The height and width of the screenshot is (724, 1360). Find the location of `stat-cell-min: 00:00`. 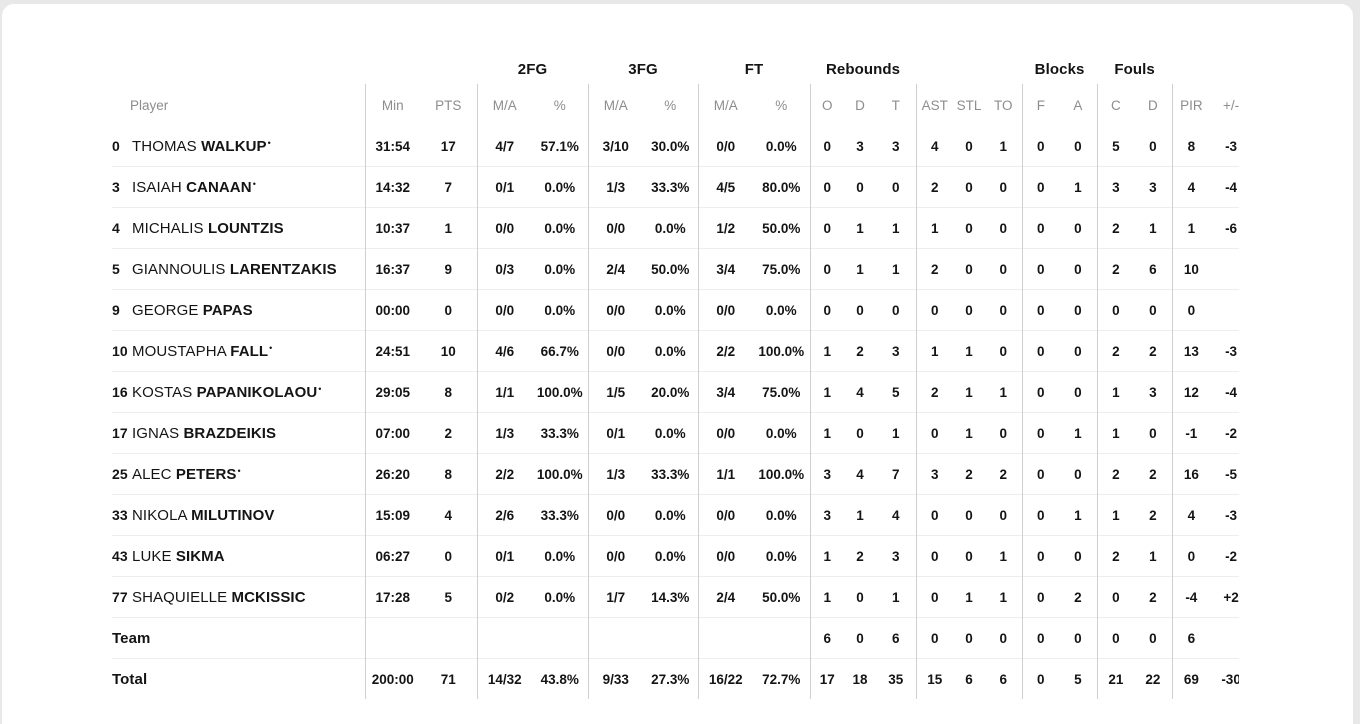

stat-cell-min: 00:00 is located at coordinates (392, 310).